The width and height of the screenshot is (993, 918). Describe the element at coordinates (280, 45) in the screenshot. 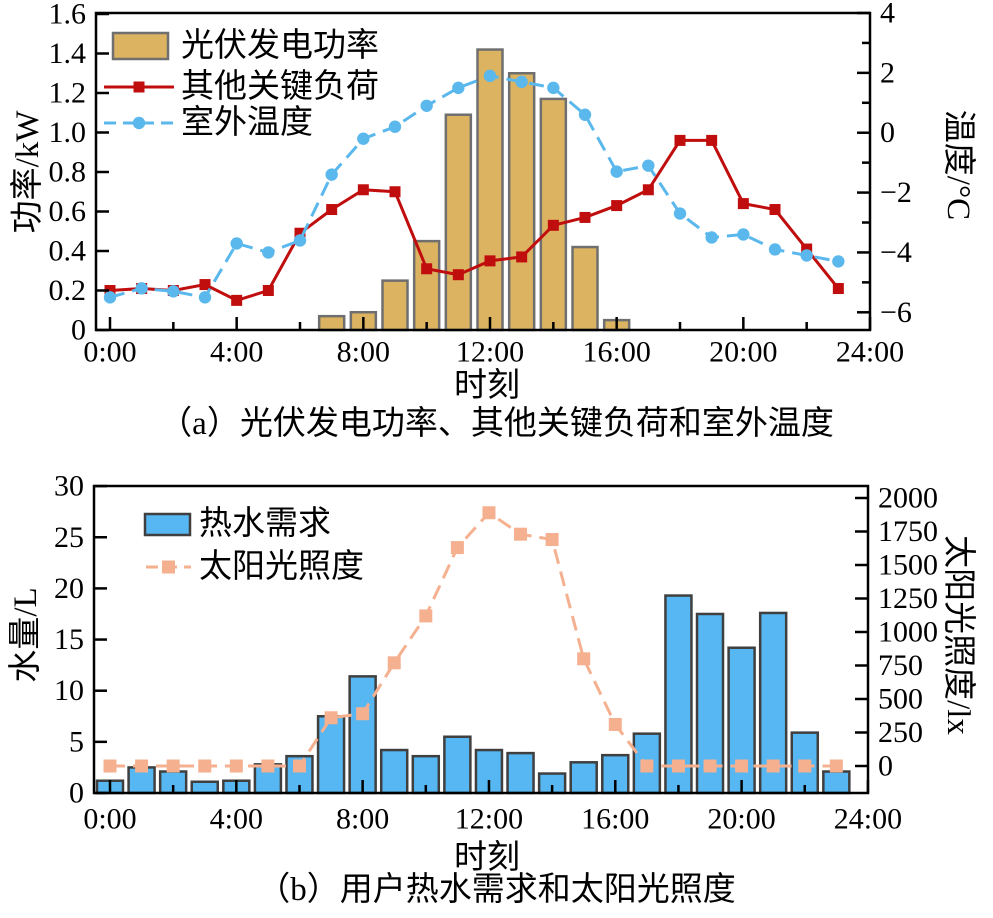

I see `legend-label: 光伏发电功率` at that location.